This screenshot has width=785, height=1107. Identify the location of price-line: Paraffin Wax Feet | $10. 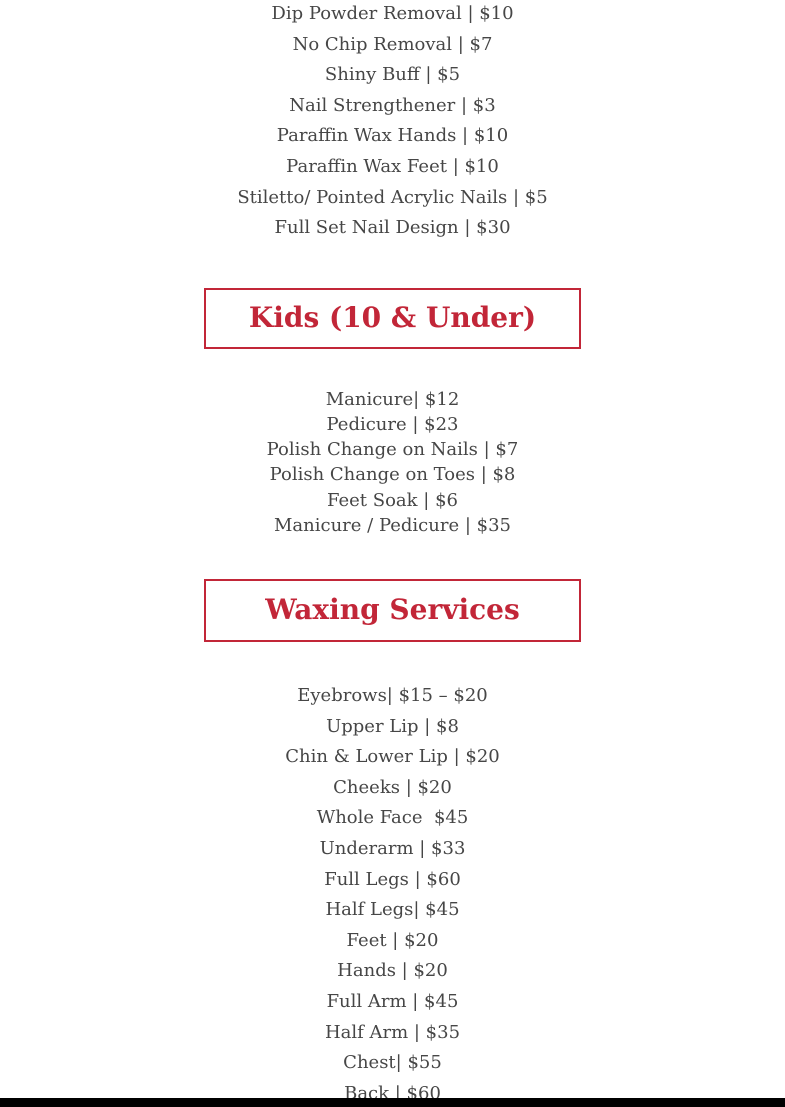
(392, 166).